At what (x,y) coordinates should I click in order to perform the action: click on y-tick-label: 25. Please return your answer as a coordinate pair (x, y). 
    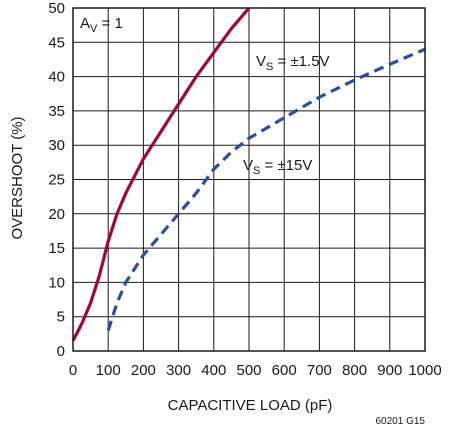
    Looking at the image, I should click on (56, 180).